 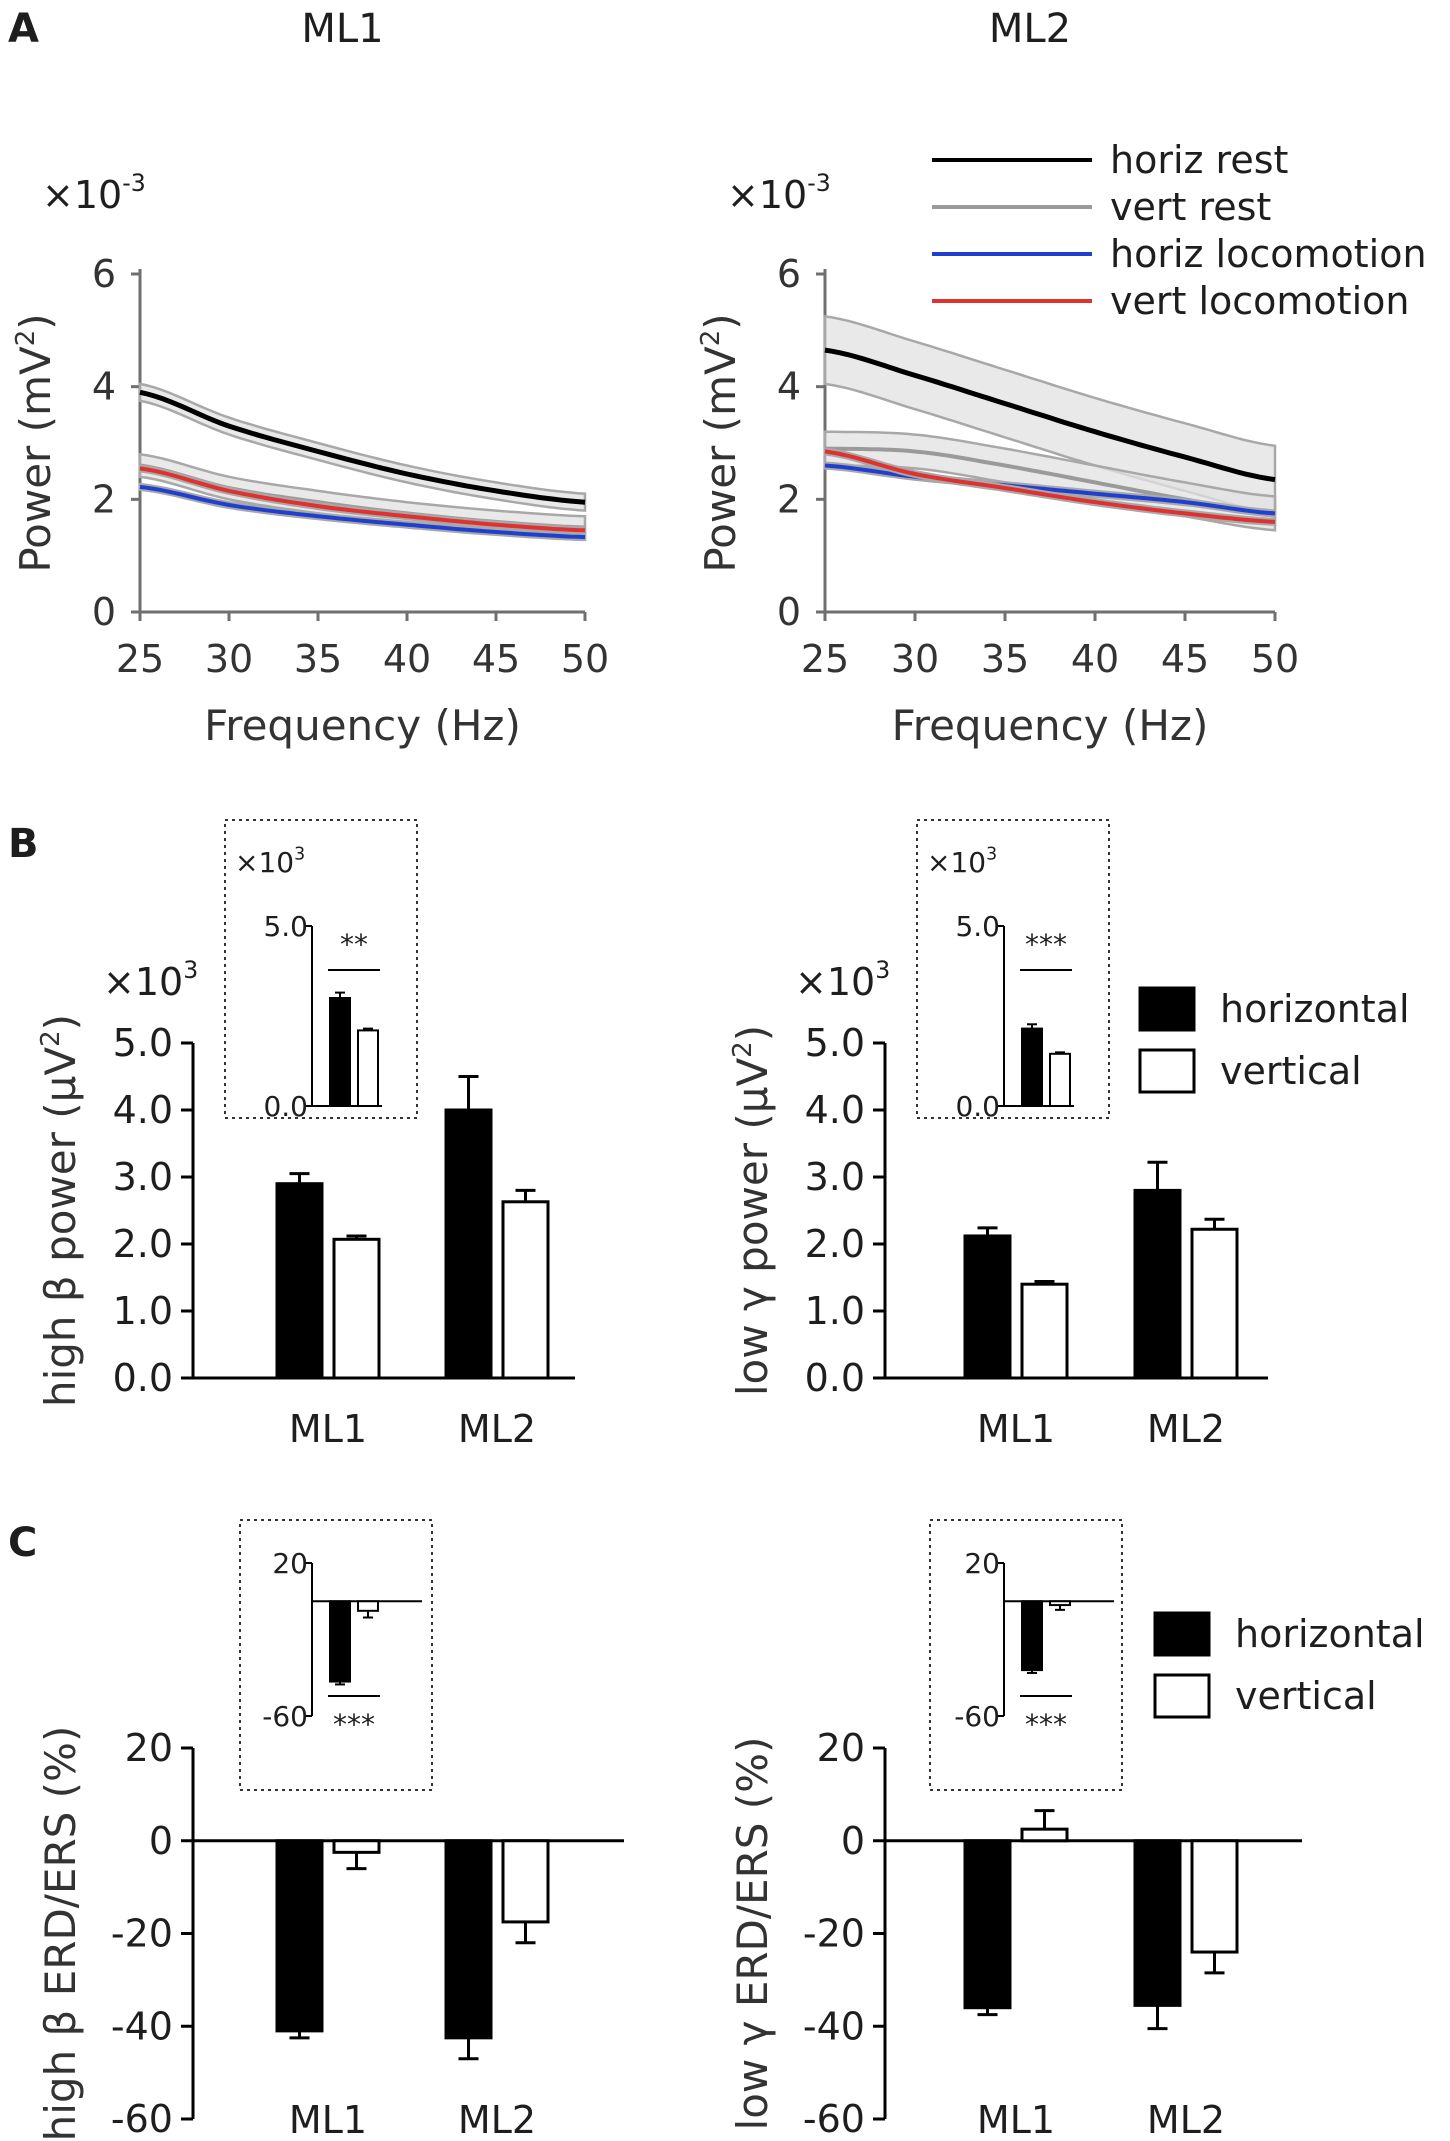 What do you see at coordinates (143, 1378) in the screenshot?
I see `B_beta-y-tick-label: 0.0` at bounding box center [143, 1378].